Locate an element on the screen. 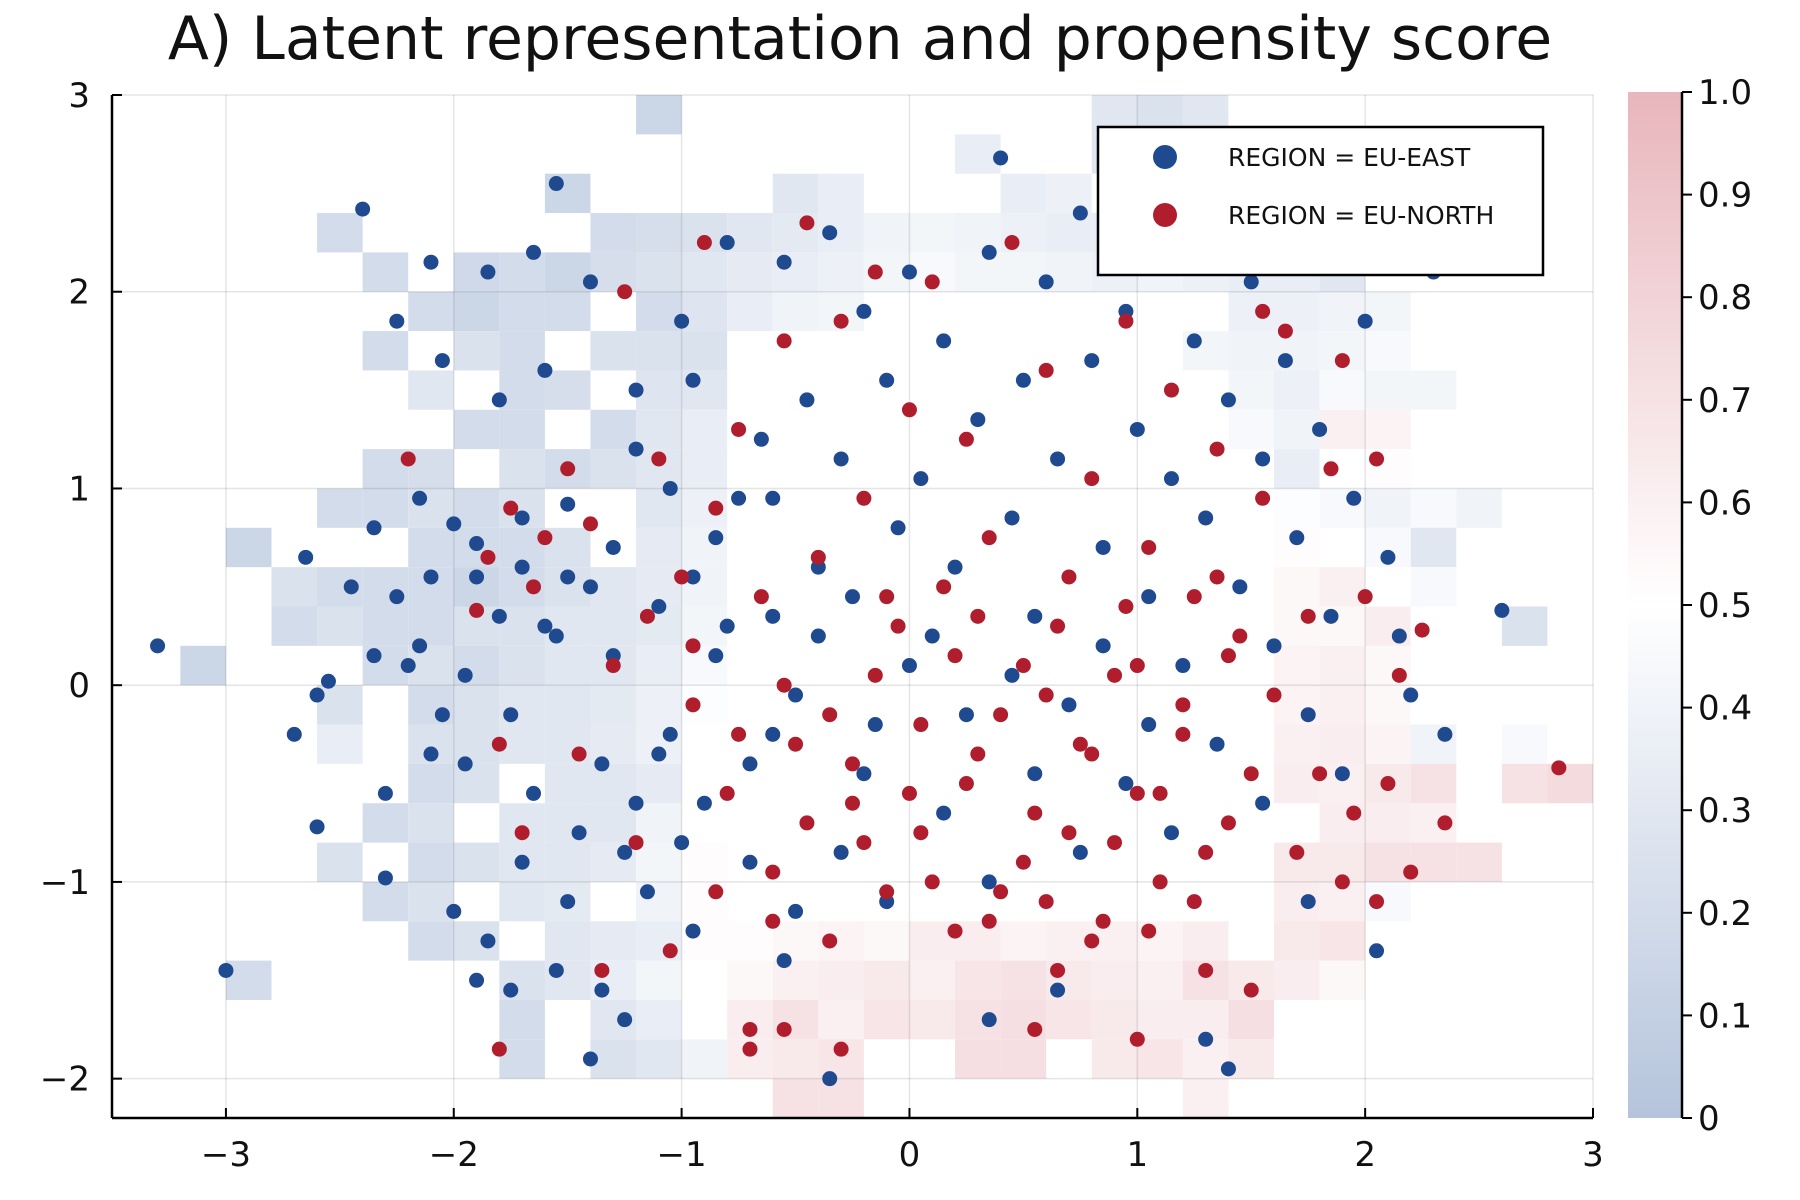 Image resolution: width=1800 pixels, height=1200 pixels. legend-marker-eu-east is located at coordinates (1165, 157).